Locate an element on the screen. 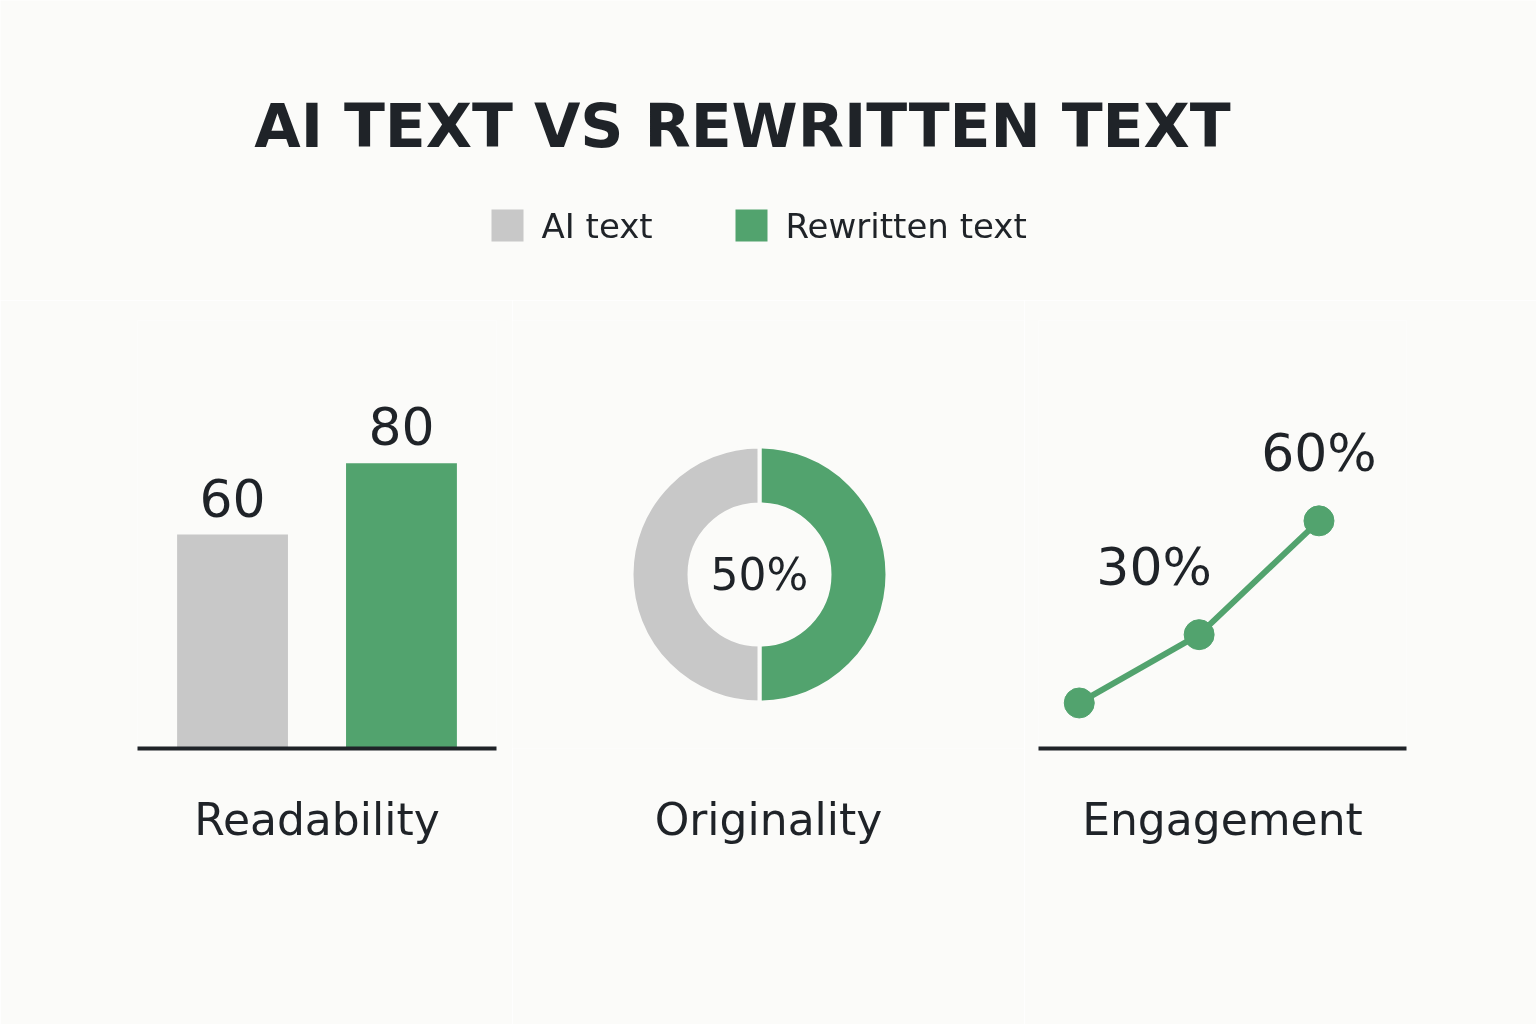 The height and width of the screenshot is (1024, 1536). x-axis-title: Engagement is located at coordinates (1222, 819).